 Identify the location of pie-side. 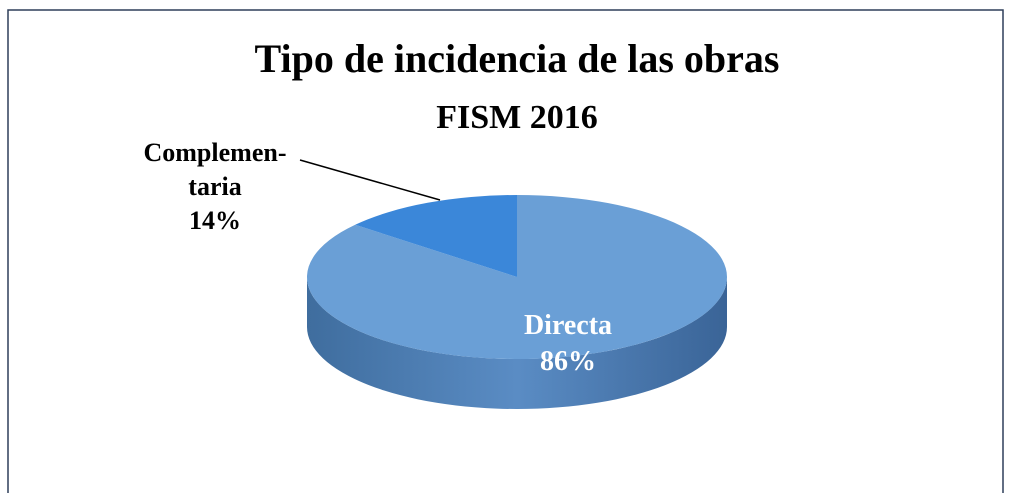
(517, 343).